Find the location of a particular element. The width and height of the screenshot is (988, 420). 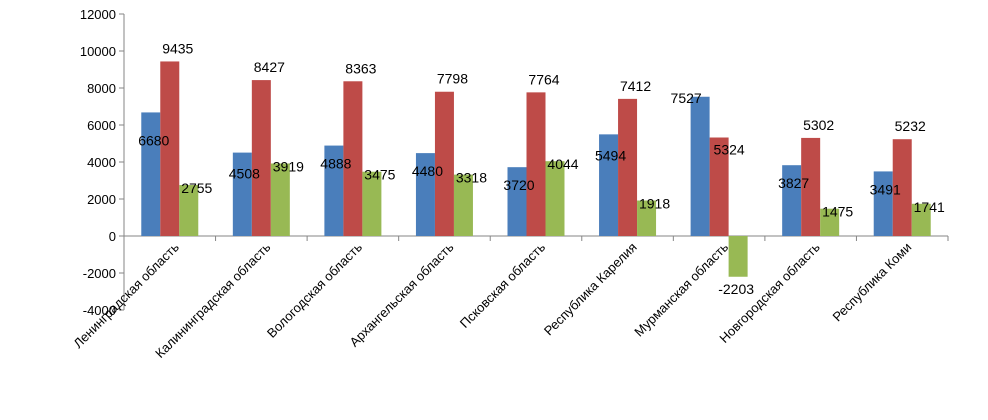

data-label: 3720 is located at coordinates (518, 185).